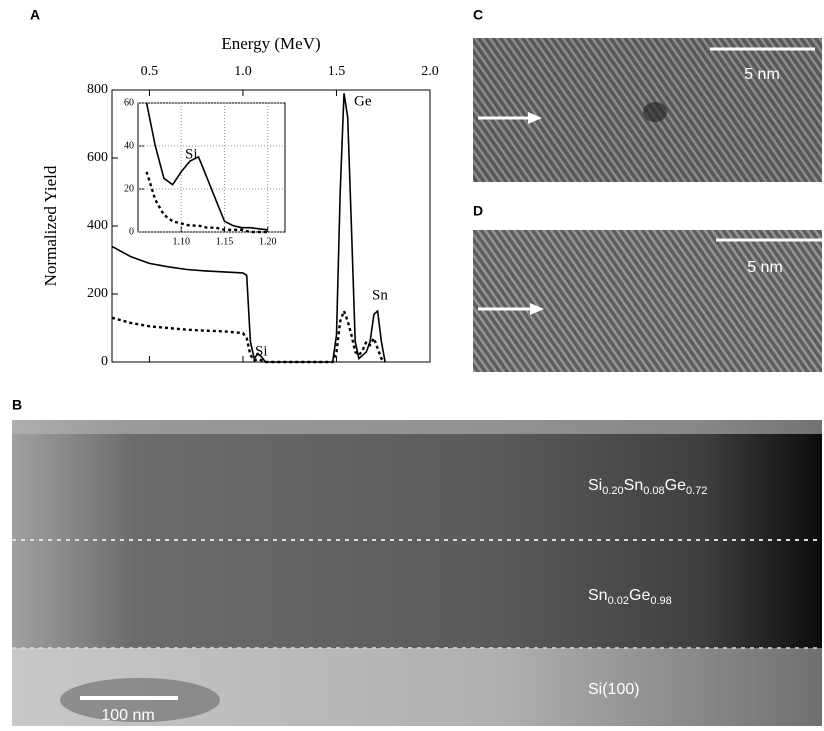 This screenshot has height=731, width=824. What do you see at coordinates (696, 491) in the screenshot?
I see `subscript: 0.72` at bounding box center [696, 491].